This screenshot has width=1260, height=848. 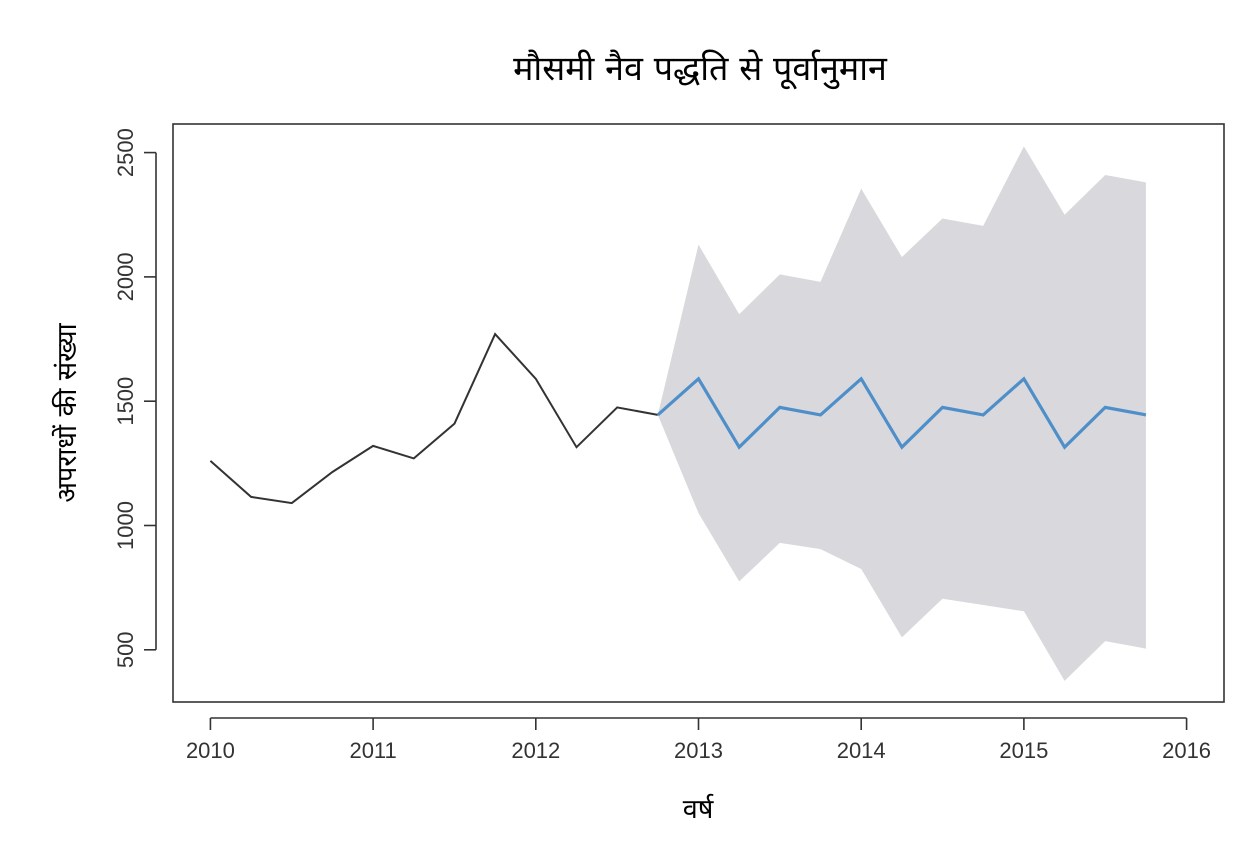 What do you see at coordinates (125, 401) in the screenshot?
I see `y-tick-label: 1500` at bounding box center [125, 401].